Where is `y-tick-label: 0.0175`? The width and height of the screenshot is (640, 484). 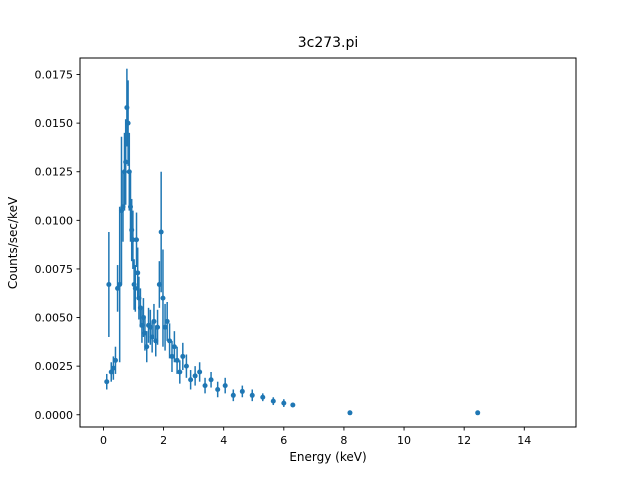 y-tick-label: 0.0175 is located at coordinates (54, 75).